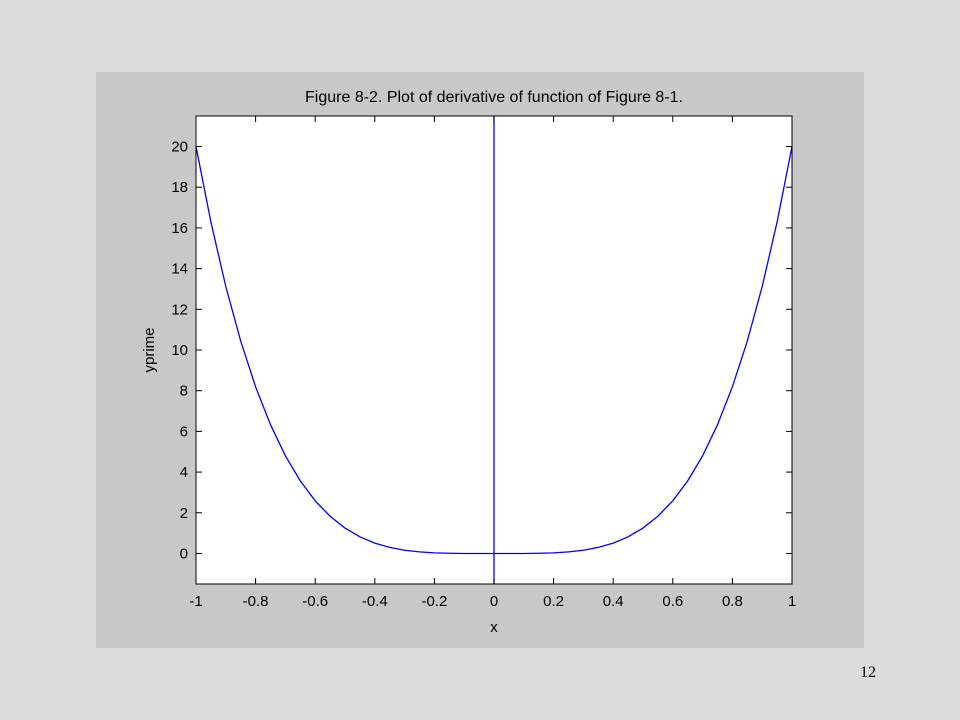 The height and width of the screenshot is (720, 960). What do you see at coordinates (184, 553) in the screenshot?
I see `y-tick-label: 0` at bounding box center [184, 553].